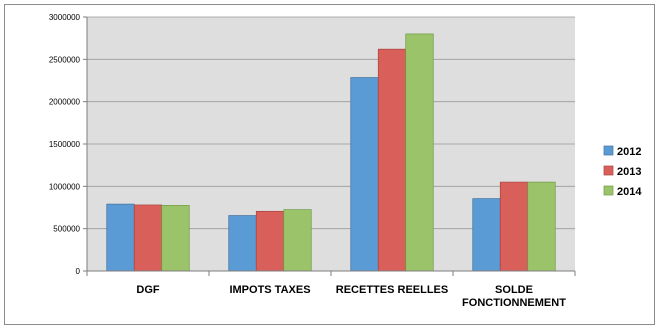  What do you see at coordinates (392, 290) in the screenshot?
I see `x-category-label: RECETTES REELLES` at bounding box center [392, 290].